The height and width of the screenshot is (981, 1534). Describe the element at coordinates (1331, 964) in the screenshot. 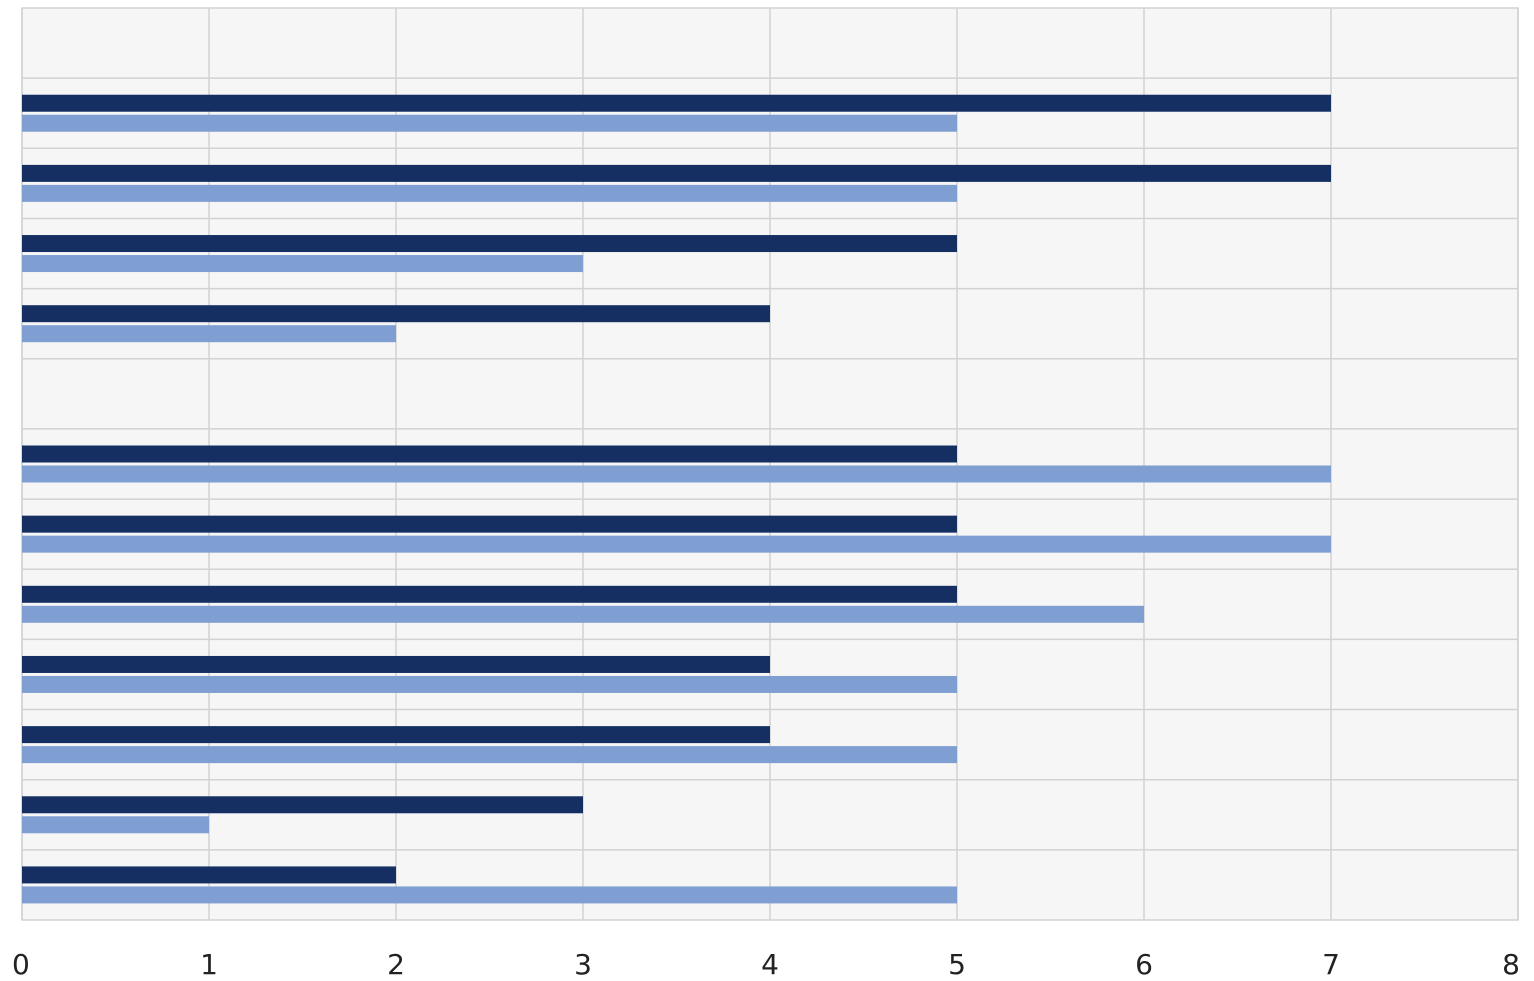

I see `x-tick-label: 7` at that location.